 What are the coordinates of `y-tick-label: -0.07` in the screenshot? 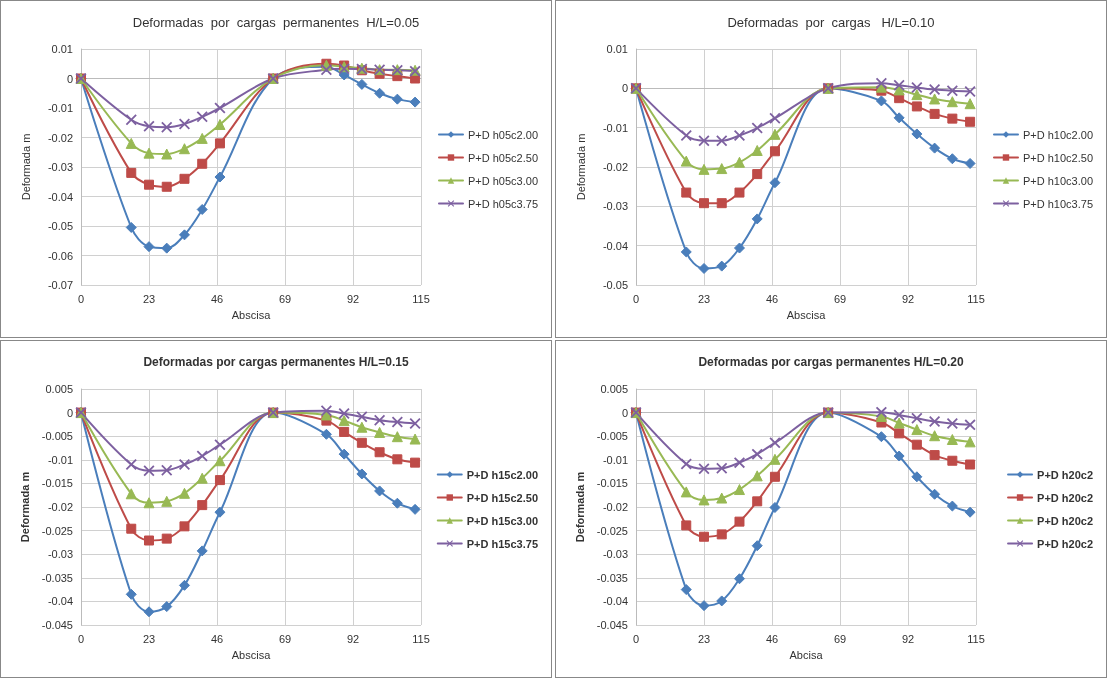 It's located at (60, 285).